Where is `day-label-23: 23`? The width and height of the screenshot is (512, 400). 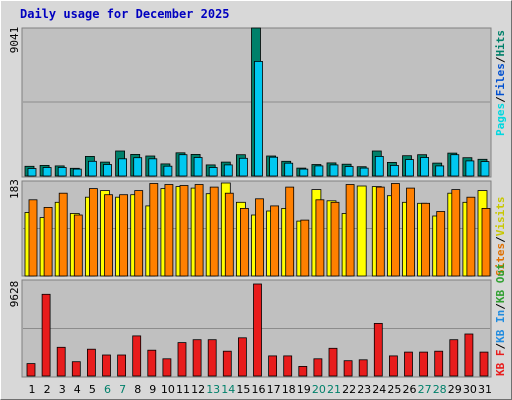 day-label-23: 23 is located at coordinates (364, 389).